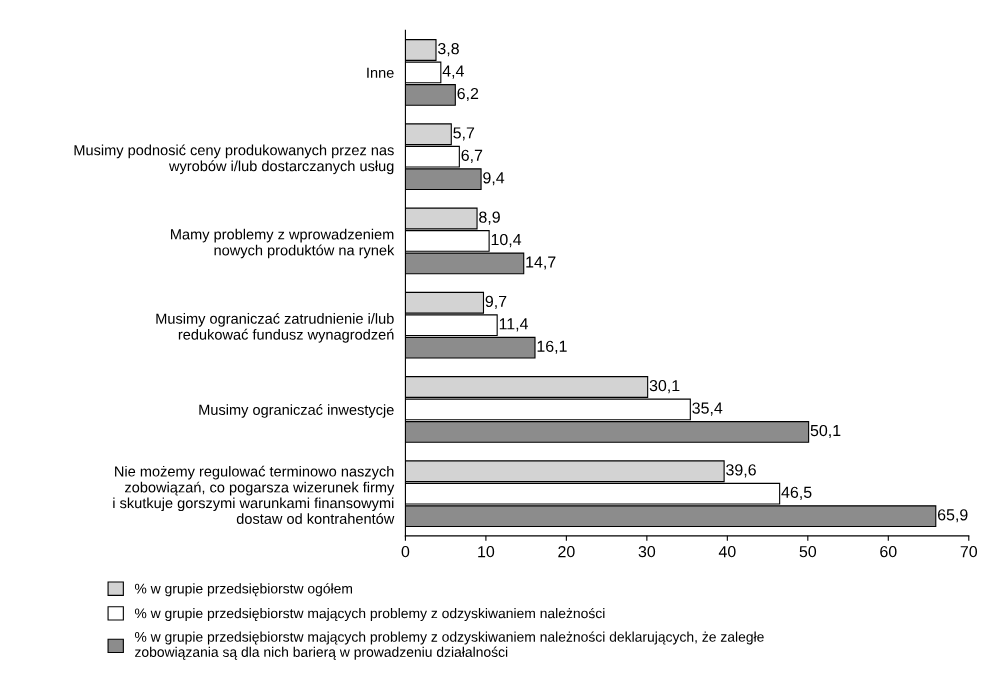 The width and height of the screenshot is (1006, 674). I want to click on y-tick-label: Musimy podnosić ceny produkowanych przez nas wyrobów i/lub dostarczanych usług, so click(234, 159).